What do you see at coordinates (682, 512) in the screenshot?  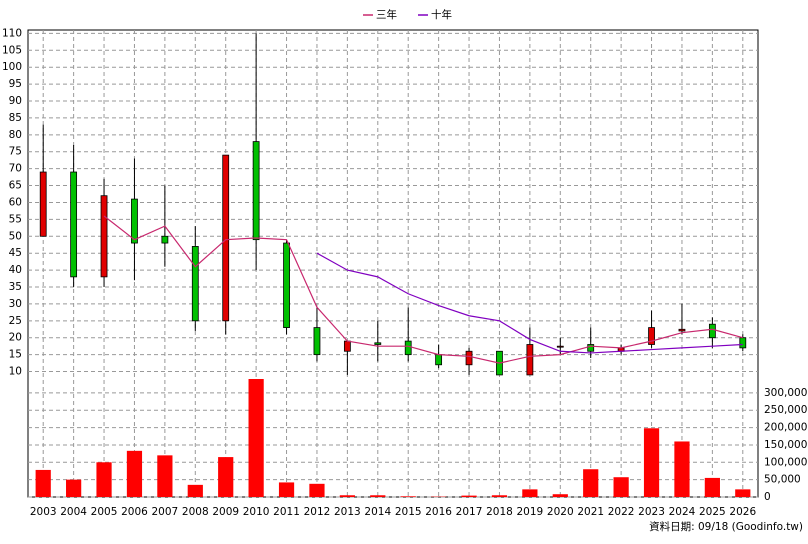 I see `x-tick-label: 2024` at bounding box center [682, 512].